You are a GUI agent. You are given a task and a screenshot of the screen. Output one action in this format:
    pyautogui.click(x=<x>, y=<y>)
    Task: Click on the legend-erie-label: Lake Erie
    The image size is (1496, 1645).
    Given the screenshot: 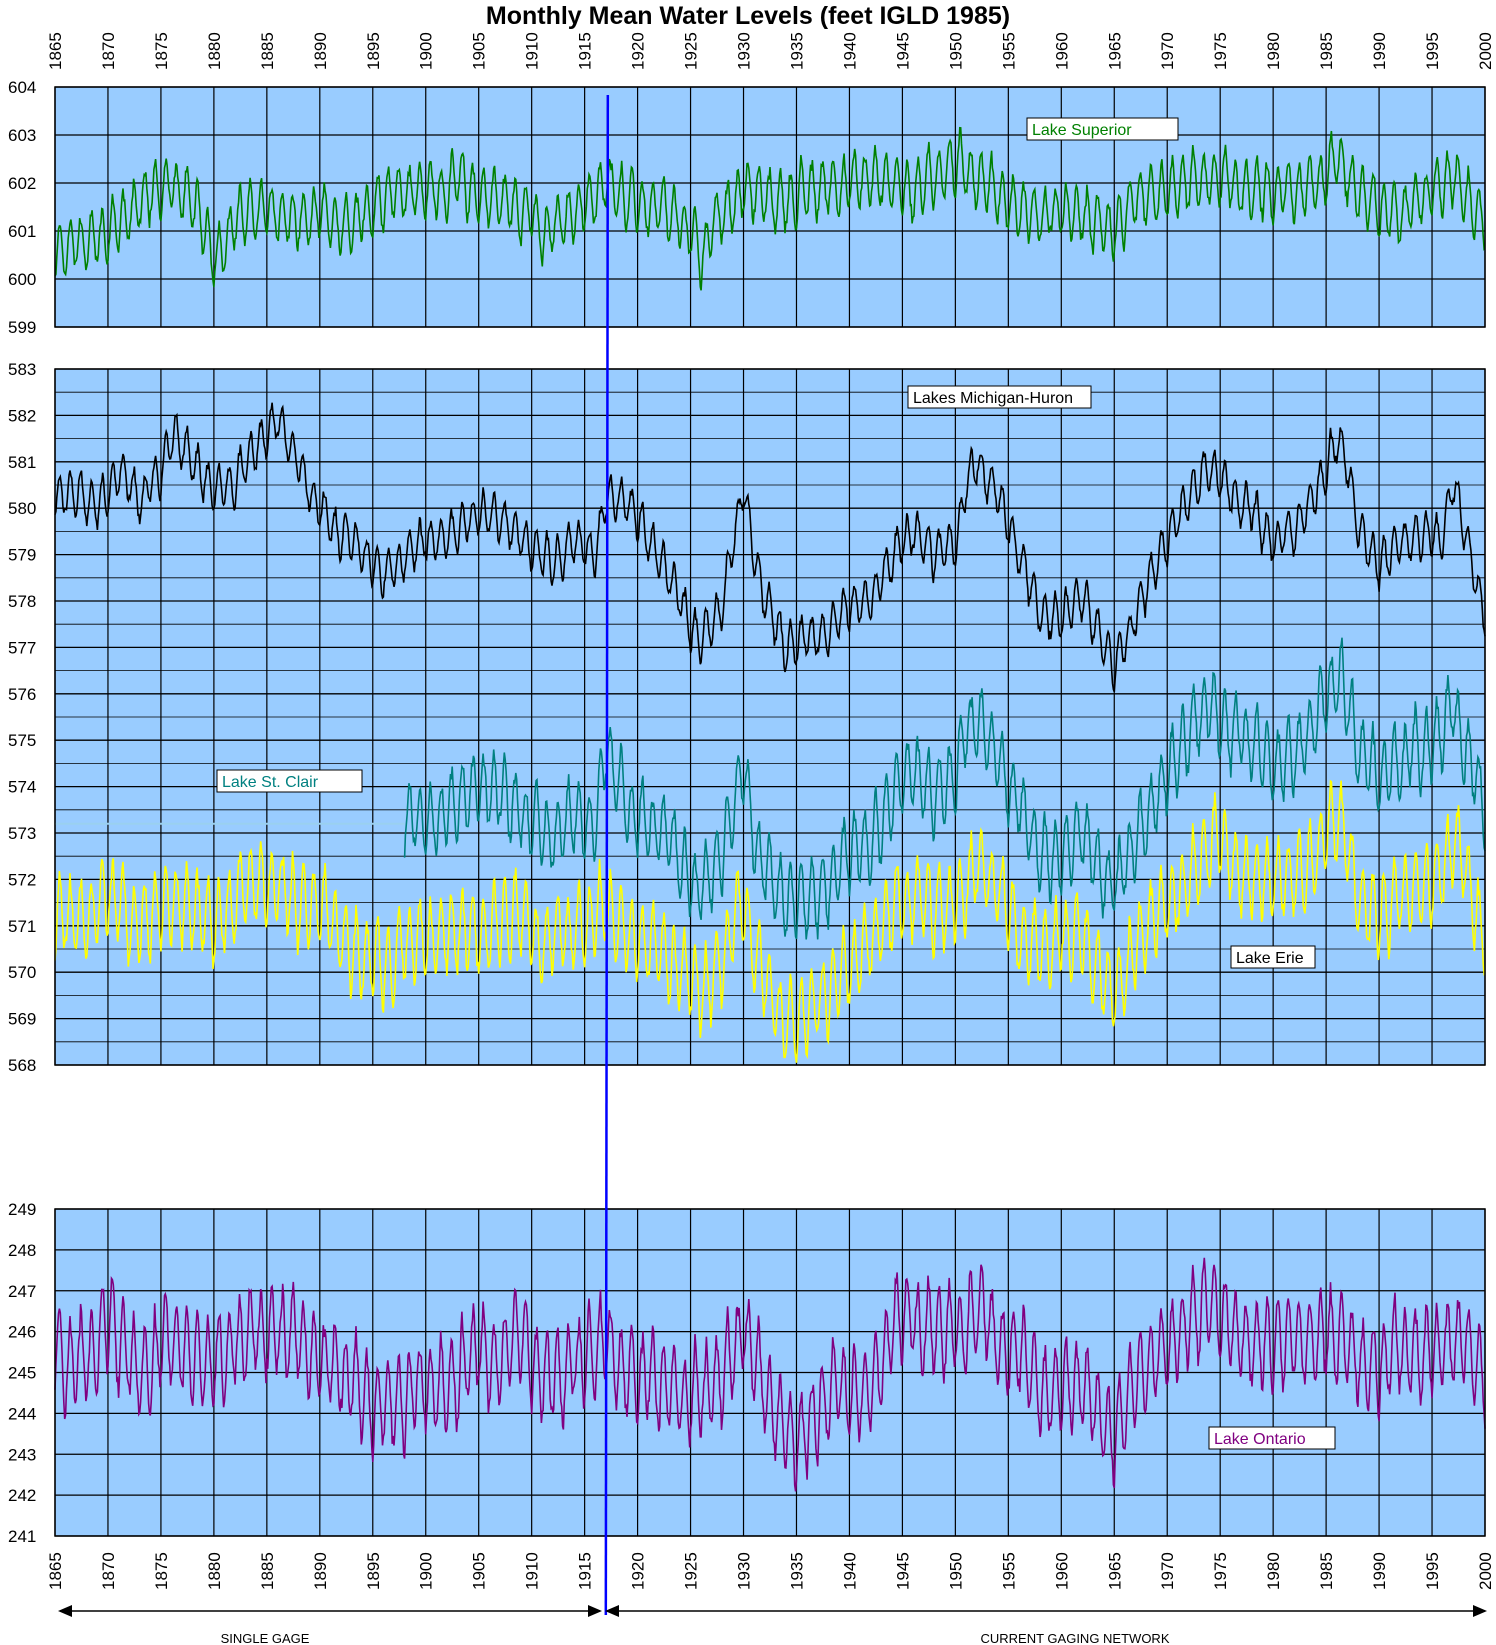 What is the action you would take?
    pyautogui.click(x=1270, y=958)
    